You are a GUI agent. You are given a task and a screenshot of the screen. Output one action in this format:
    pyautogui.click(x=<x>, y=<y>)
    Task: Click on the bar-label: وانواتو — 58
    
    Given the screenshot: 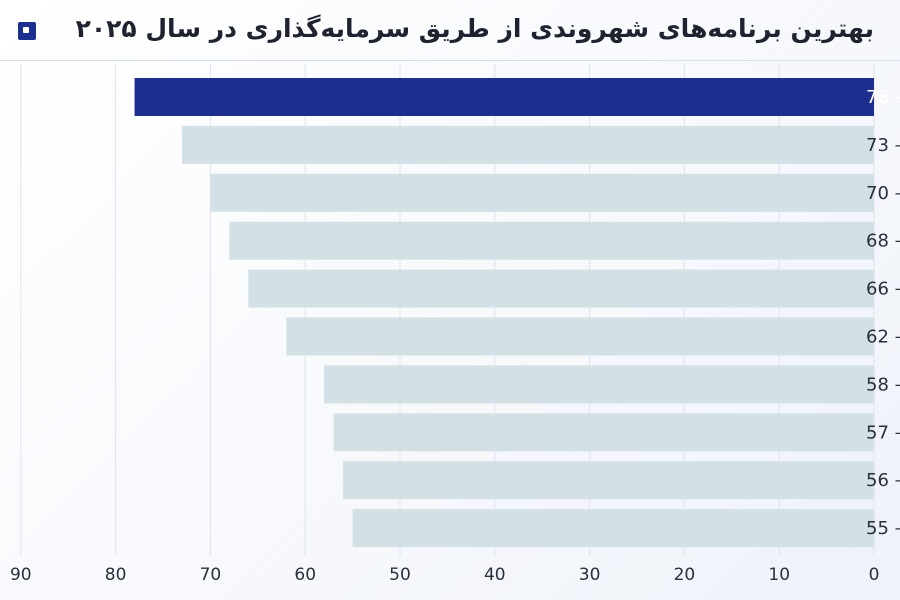 What is the action you would take?
    pyautogui.click(x=883, y=384)
    